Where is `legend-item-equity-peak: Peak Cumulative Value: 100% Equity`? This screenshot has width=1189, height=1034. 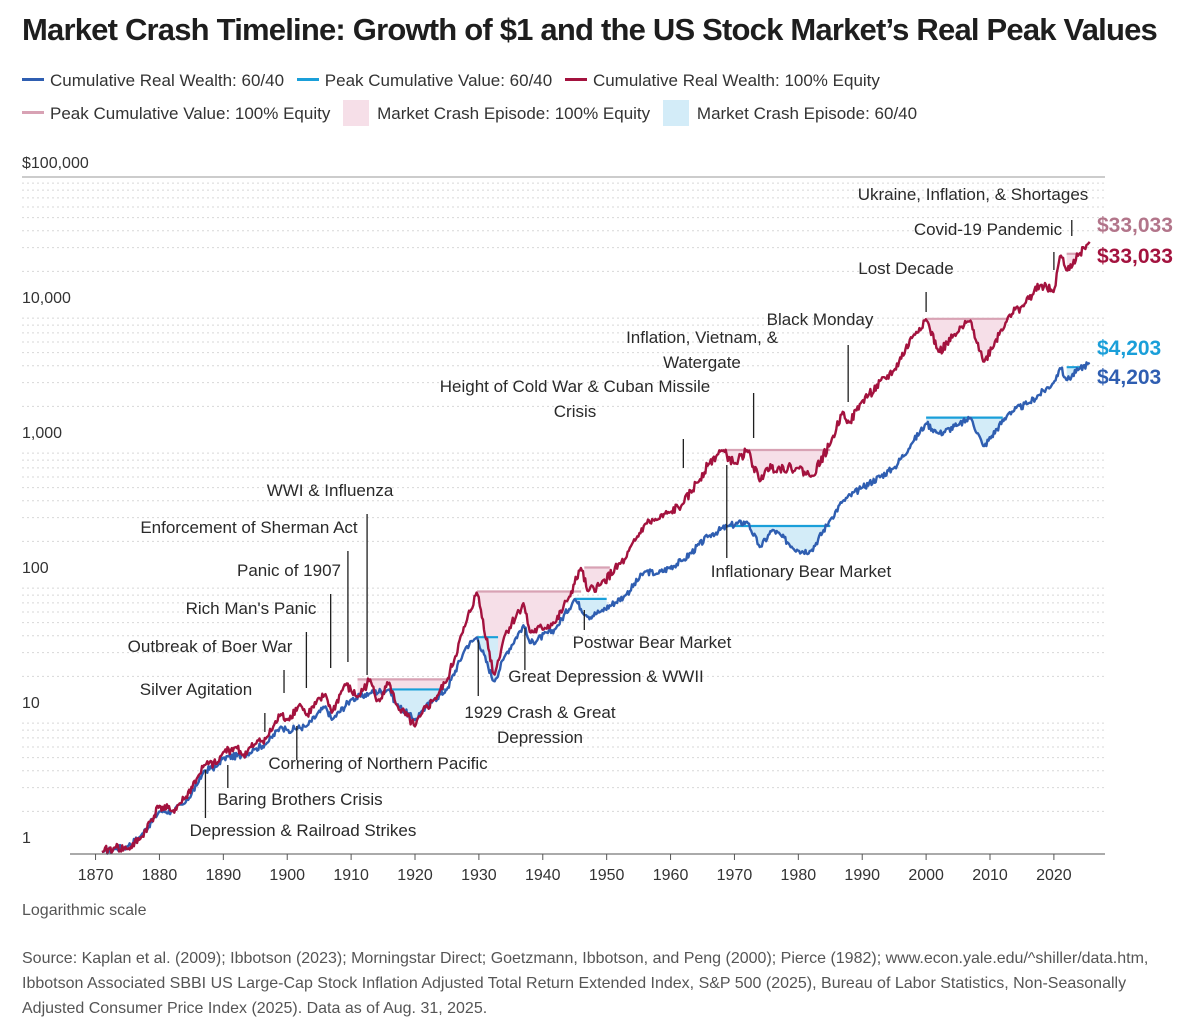
legend-item-equity-peak: Peak Cumulative Value: 100% Equity is located at coordinates (176, 113).